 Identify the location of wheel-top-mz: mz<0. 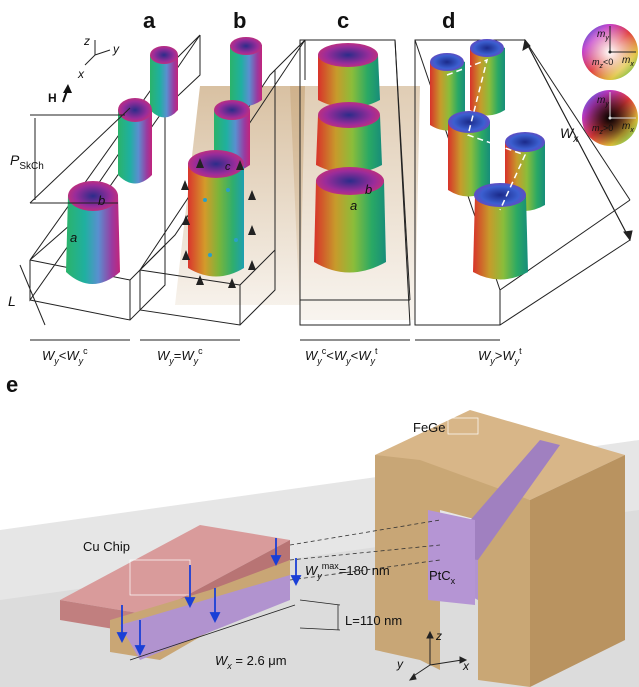
(602, 63).